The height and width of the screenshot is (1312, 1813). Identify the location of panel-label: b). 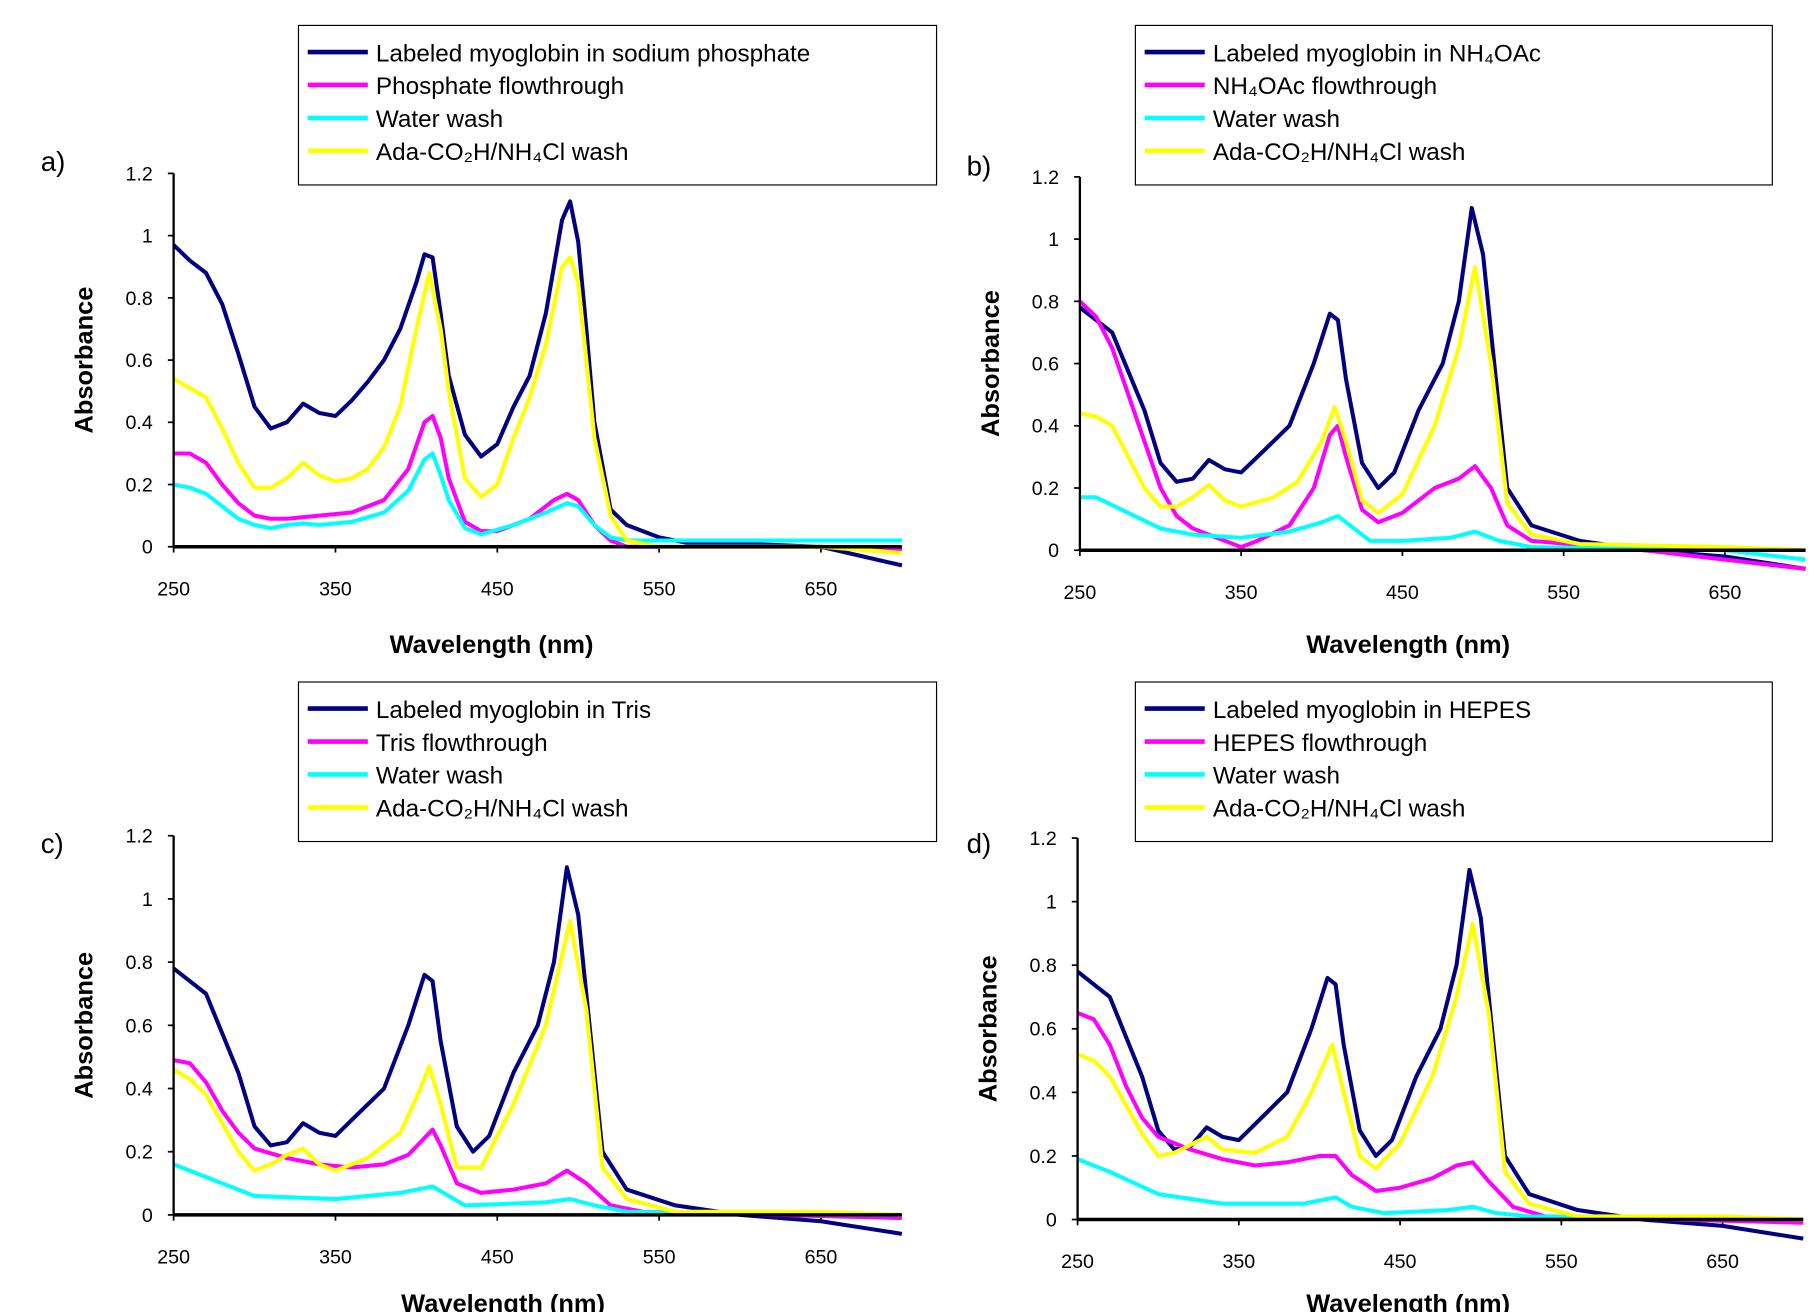
(979, 166).